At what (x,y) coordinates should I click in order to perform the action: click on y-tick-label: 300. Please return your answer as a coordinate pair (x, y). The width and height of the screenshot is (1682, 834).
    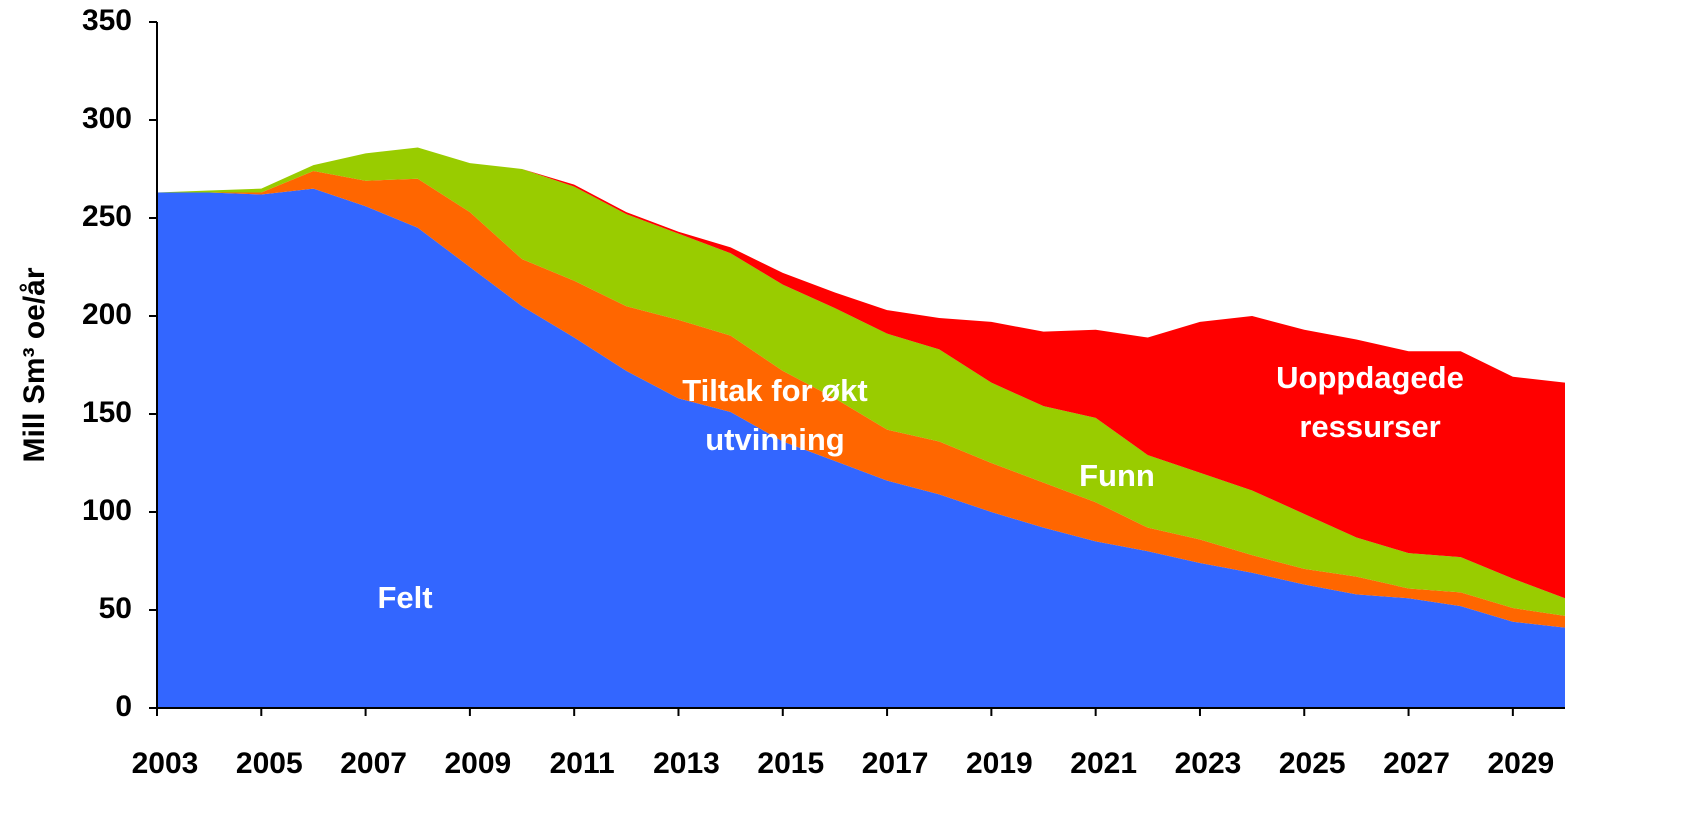
    Looking at the image, I should click on (107, 118).